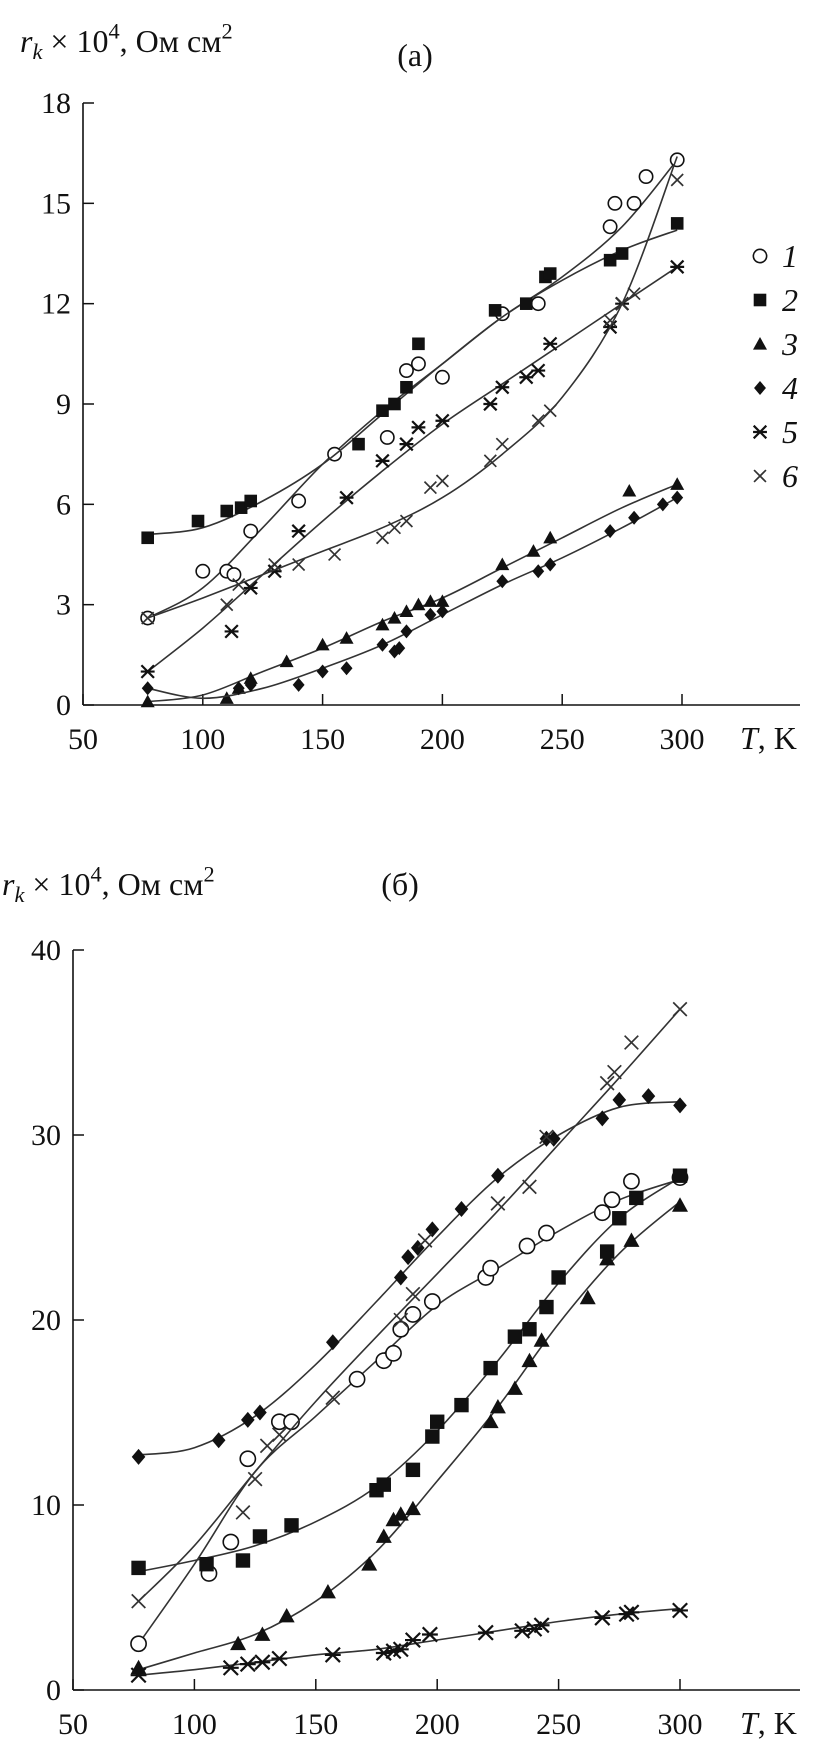 This screenshot has width=836, height=1752. I want to click on legend-label: 1, so click(790, 256).